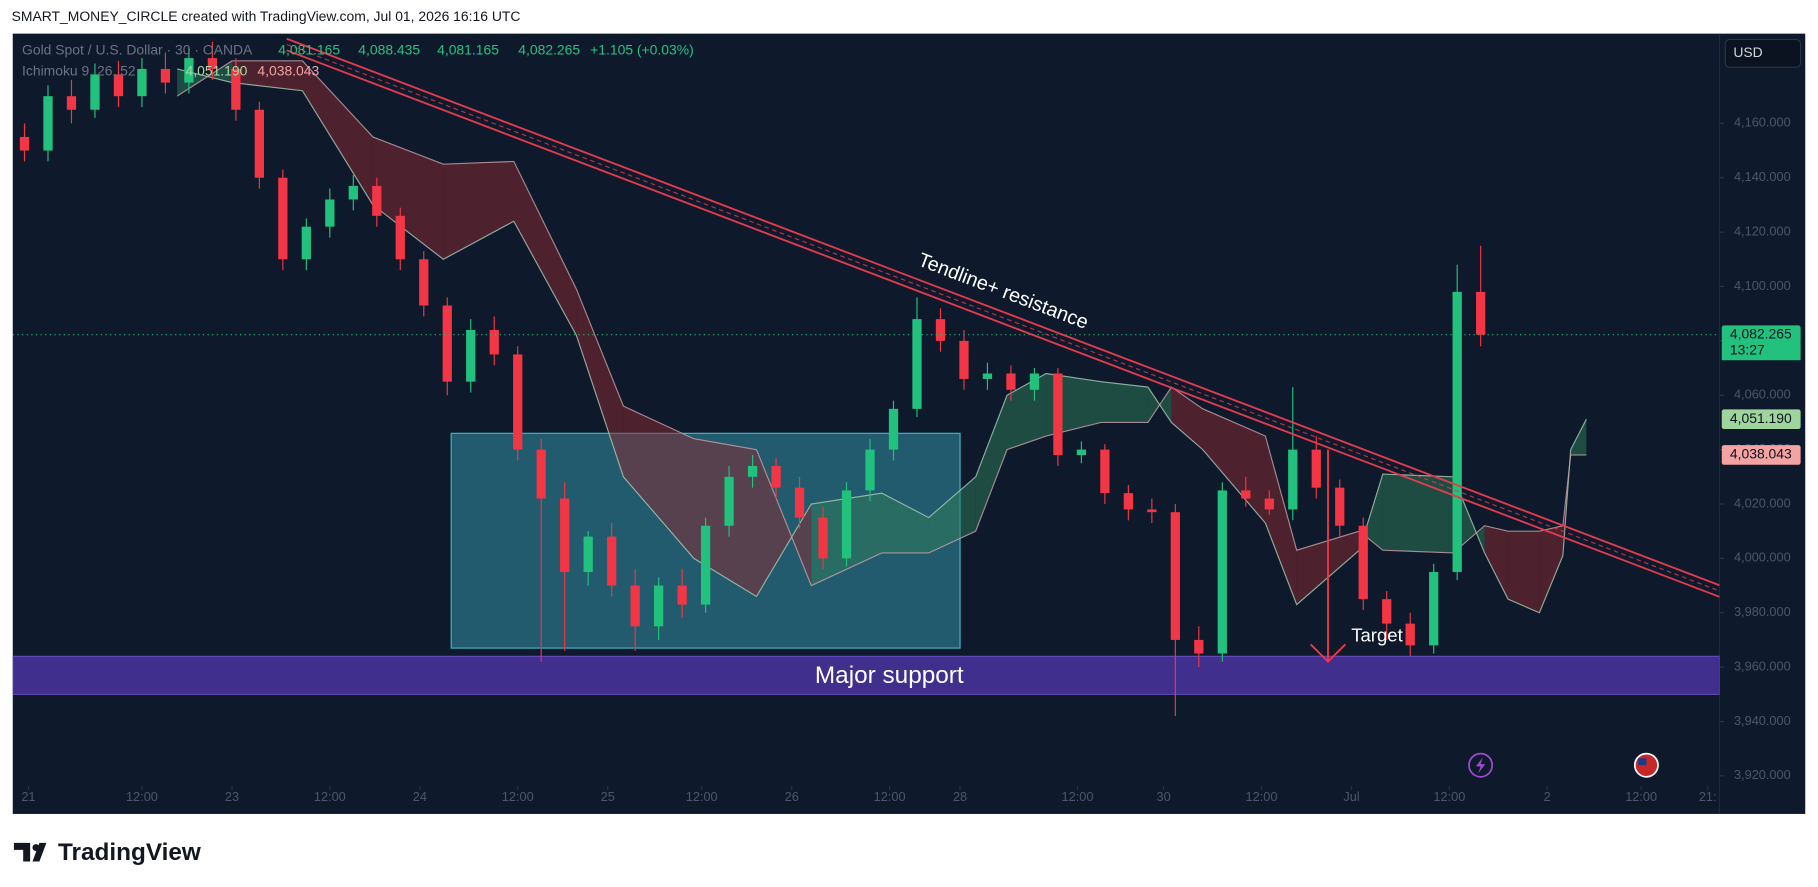  Describe the element at coordinates (1763, 53) in the screenshot. I see `currency-button` at that location.